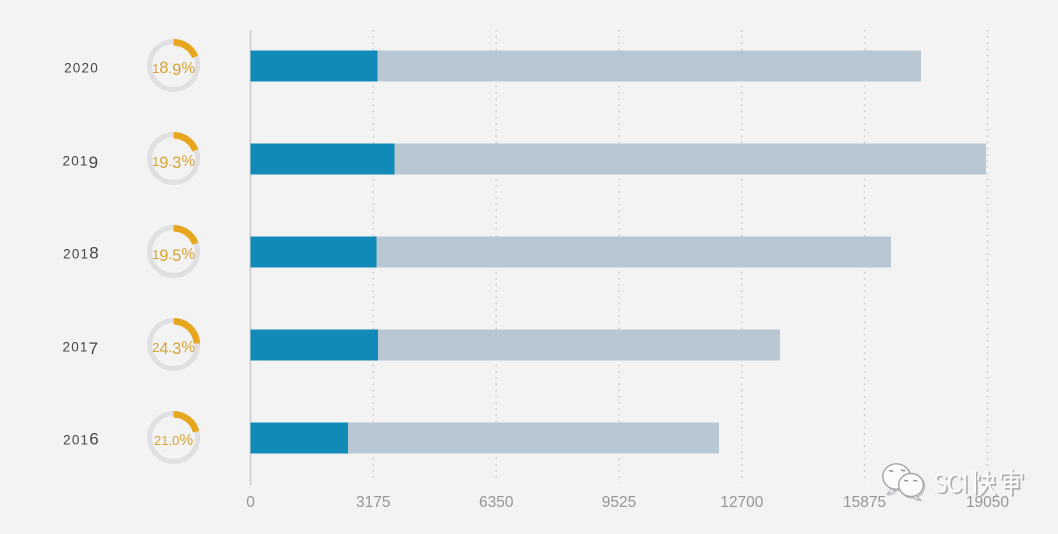 This screenshot has height=534, width=1058. I want to click on svg-text: 2019, so click(80, 162).